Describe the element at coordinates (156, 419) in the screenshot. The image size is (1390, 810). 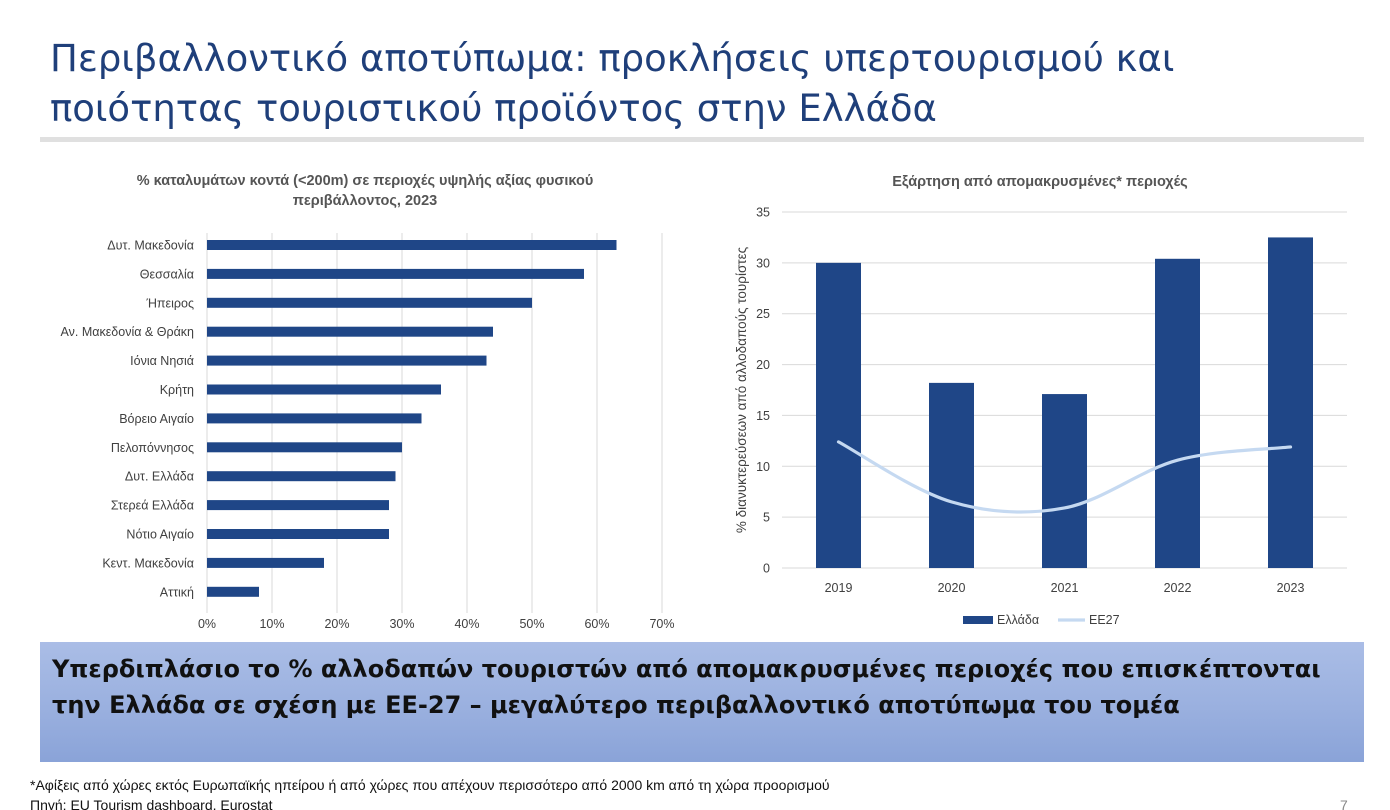
I see `category-label: Βόρειο Αιγαίο` at that location.